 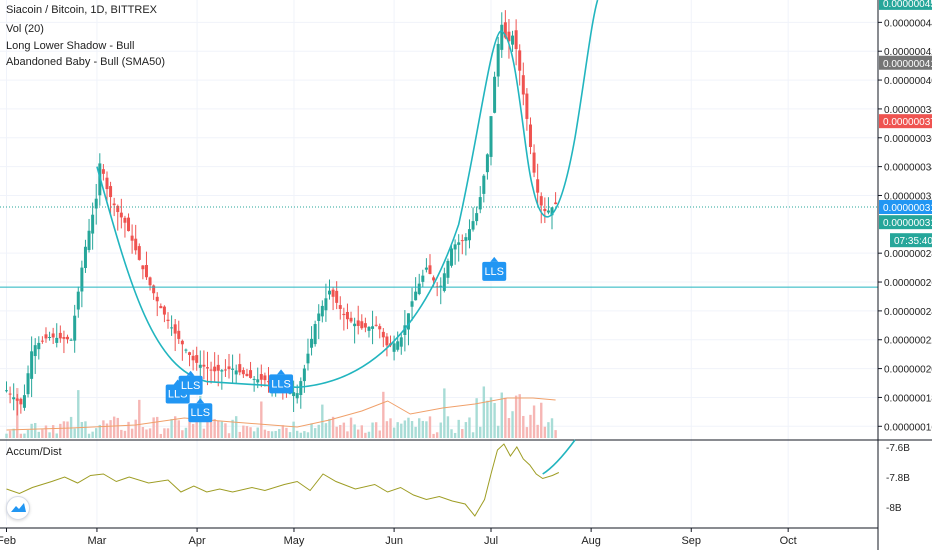 I want to click on indicator-label: Accum/Dist, so click(x=34, y=452).